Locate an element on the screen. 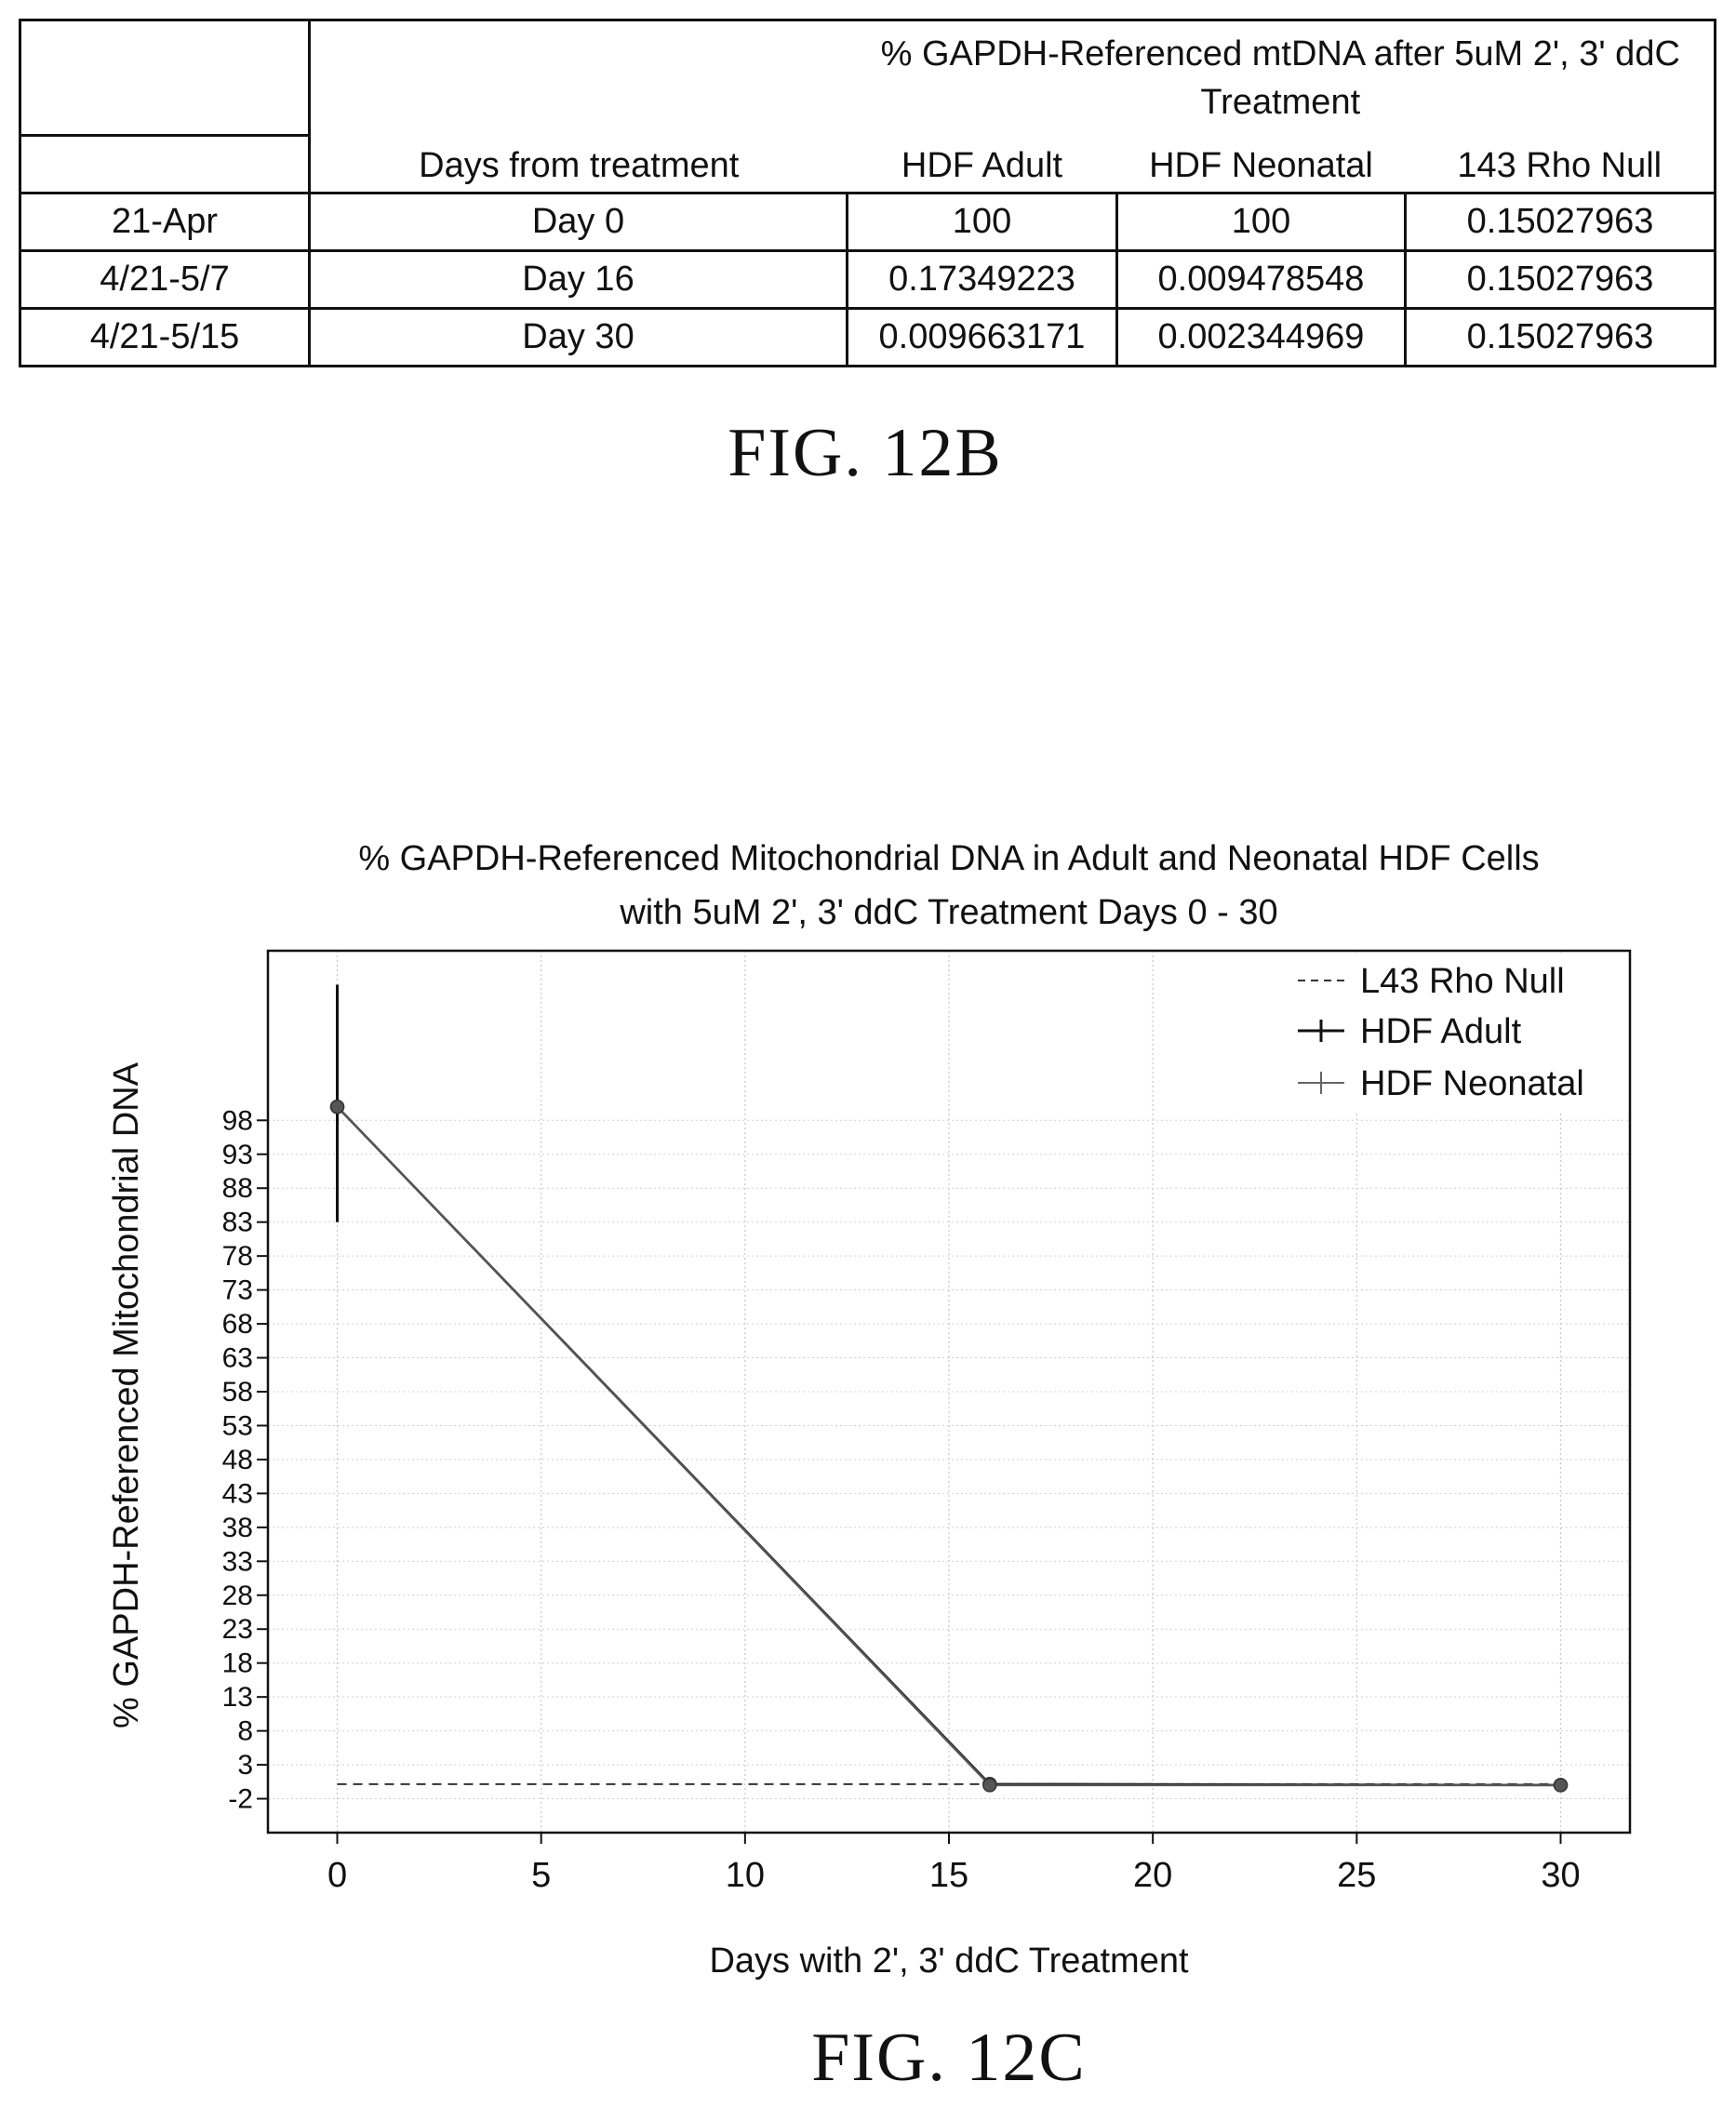 This screenshot has height=2108, width=1736. y-tick-label: 48 is located at coordinates (237, 1460).